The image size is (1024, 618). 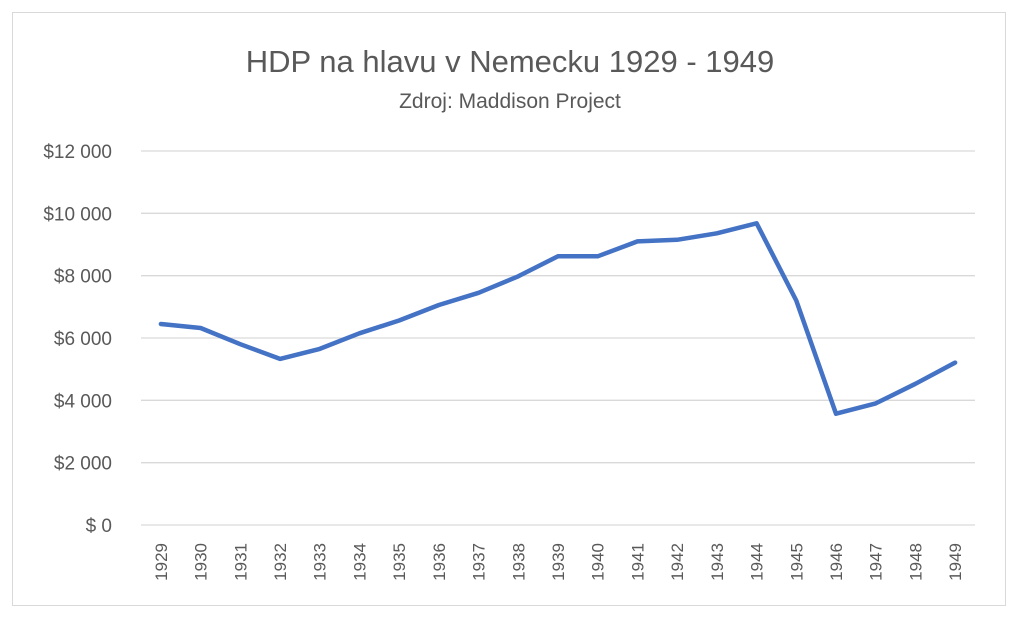 I want to click on x-tick-label: 1935, so click(x=399, y=562).